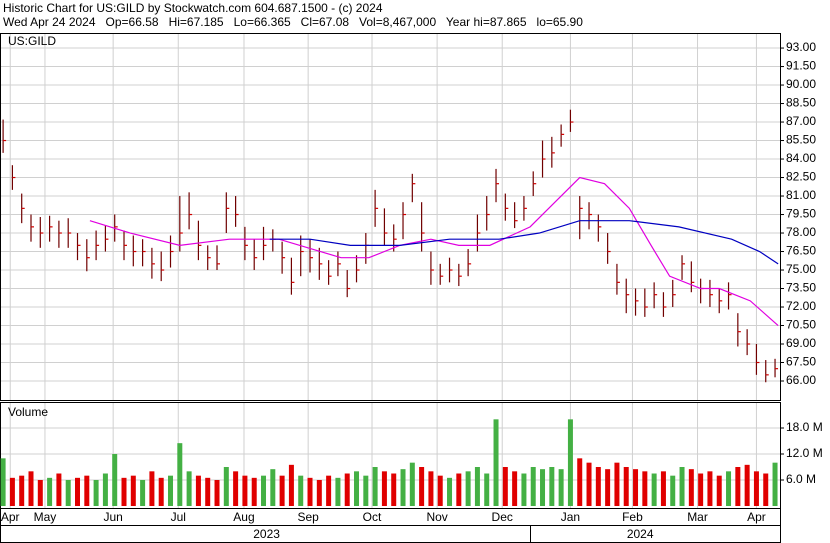  I want to click on y-tick-label: 76.50, so click(801, 251).